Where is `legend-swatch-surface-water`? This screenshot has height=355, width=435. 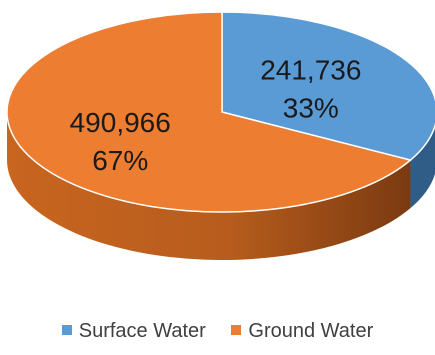 legend-swatch-surface-water is located at coordinates (66, 330).